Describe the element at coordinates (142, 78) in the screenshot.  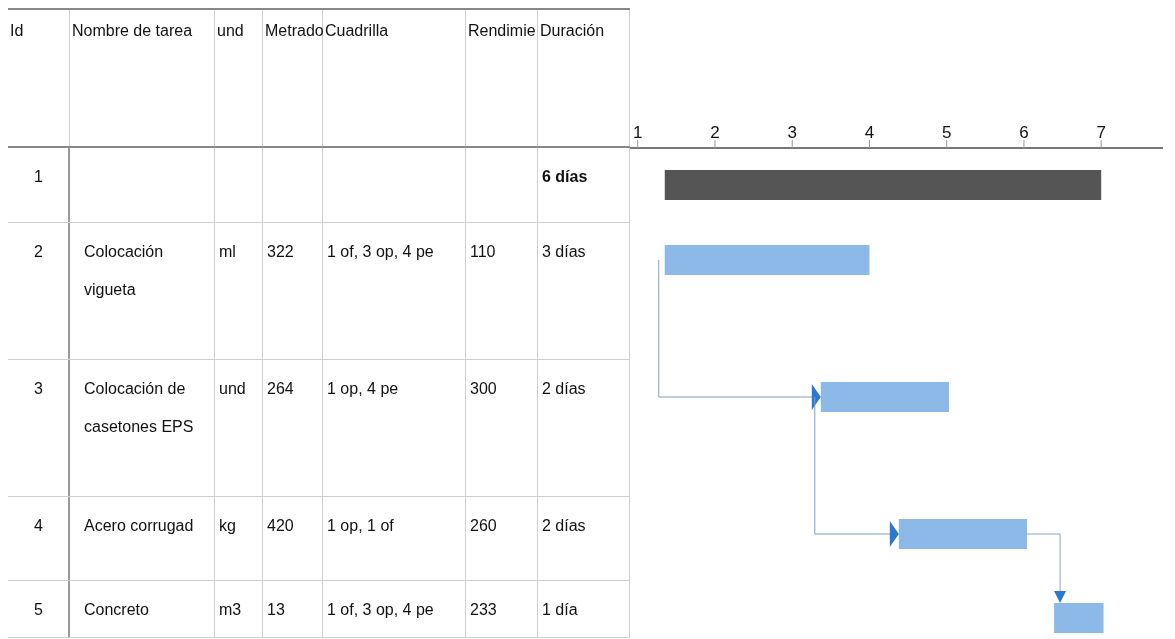
I see `category-label: Nombre de tarea` at that location.